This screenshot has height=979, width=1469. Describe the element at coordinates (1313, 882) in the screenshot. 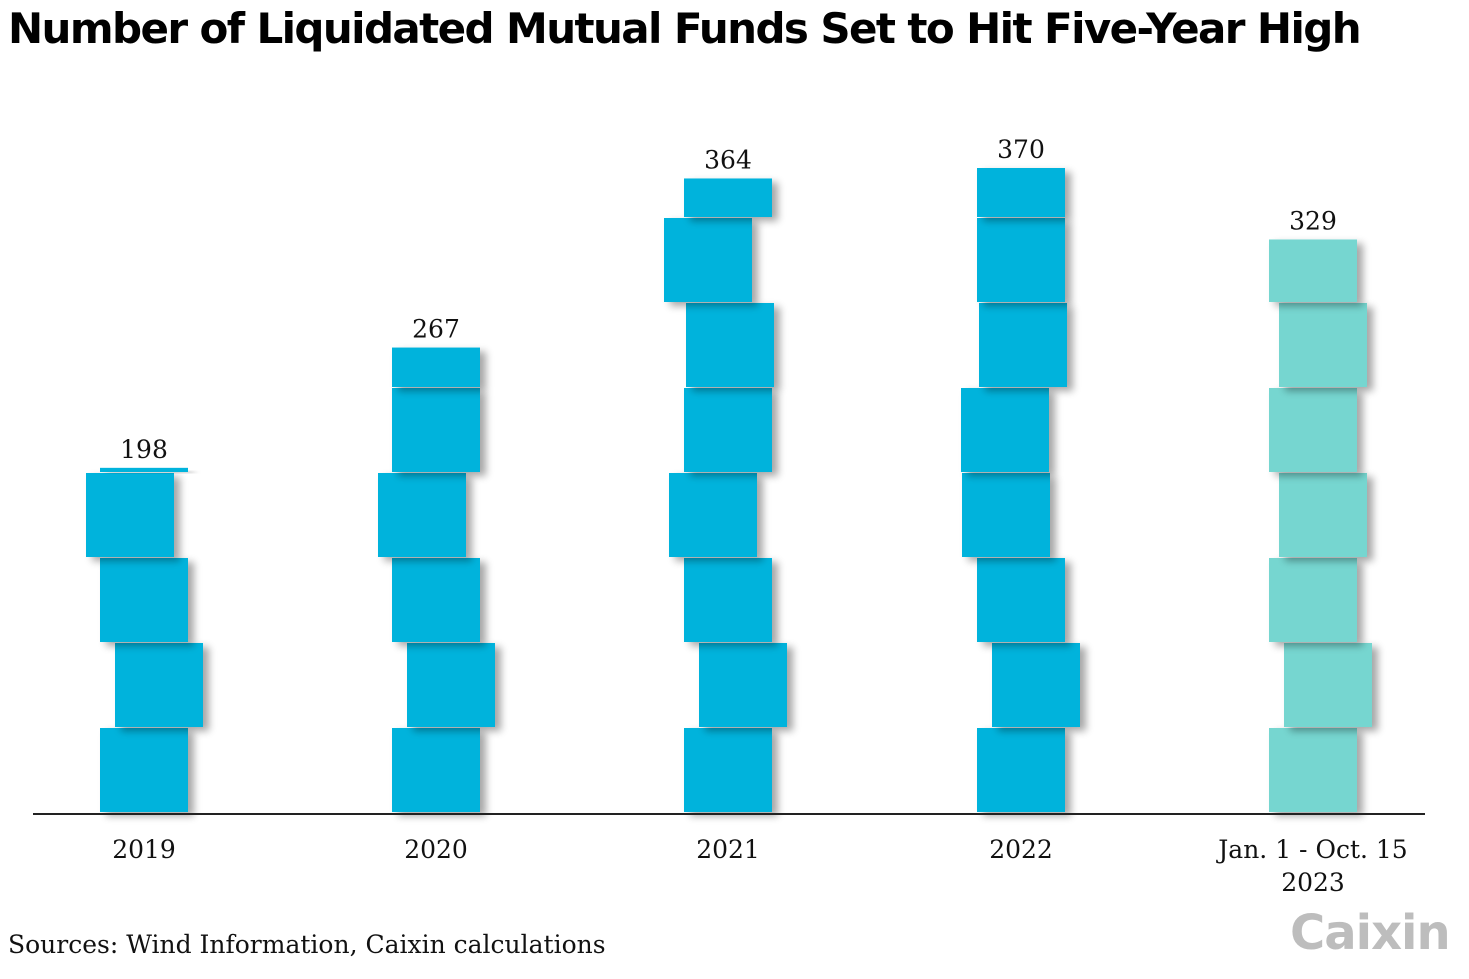

I see `x-tick-label: 2023` at that location.